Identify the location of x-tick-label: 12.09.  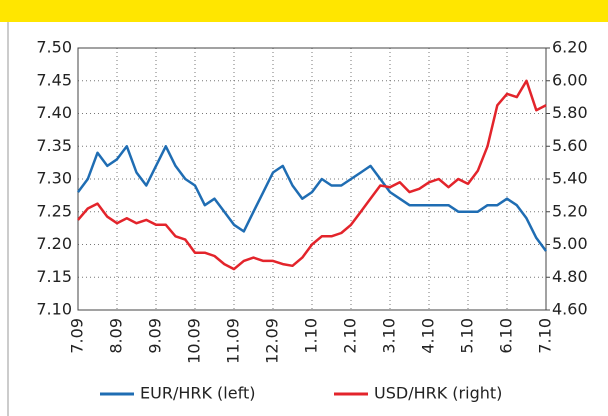
(272, 341).